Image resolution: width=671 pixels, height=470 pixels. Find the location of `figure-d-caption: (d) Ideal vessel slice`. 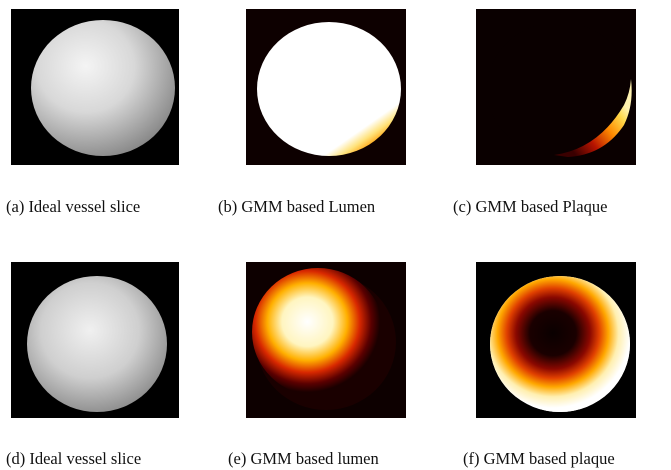

figure-d-caption: (d) Ideal vessel slice is located at coordinates (74, 458).